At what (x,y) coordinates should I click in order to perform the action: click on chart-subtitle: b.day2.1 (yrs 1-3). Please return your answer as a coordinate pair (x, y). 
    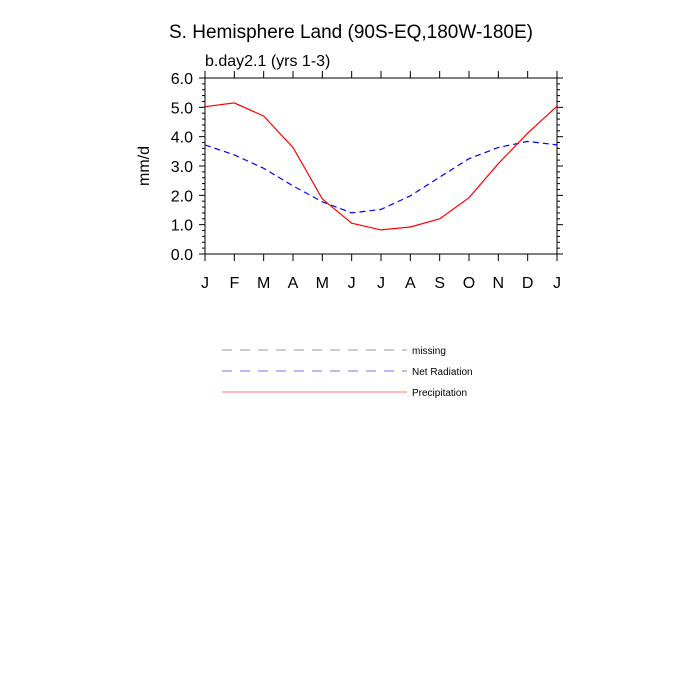
    Looking at the image, I should click on (267, 61).